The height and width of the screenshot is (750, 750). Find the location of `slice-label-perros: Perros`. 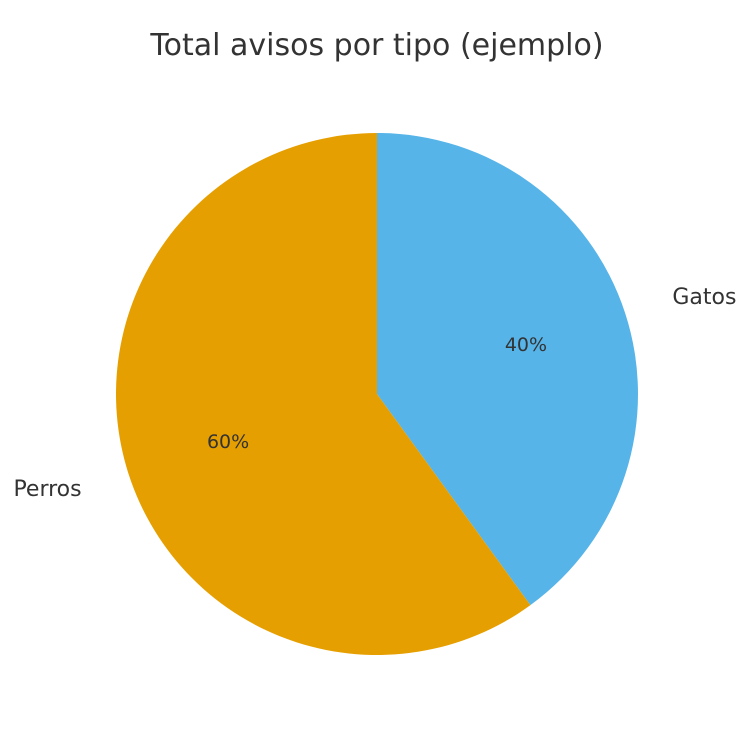

slice-label-perros: Perros is located at coordinates (47, 489).